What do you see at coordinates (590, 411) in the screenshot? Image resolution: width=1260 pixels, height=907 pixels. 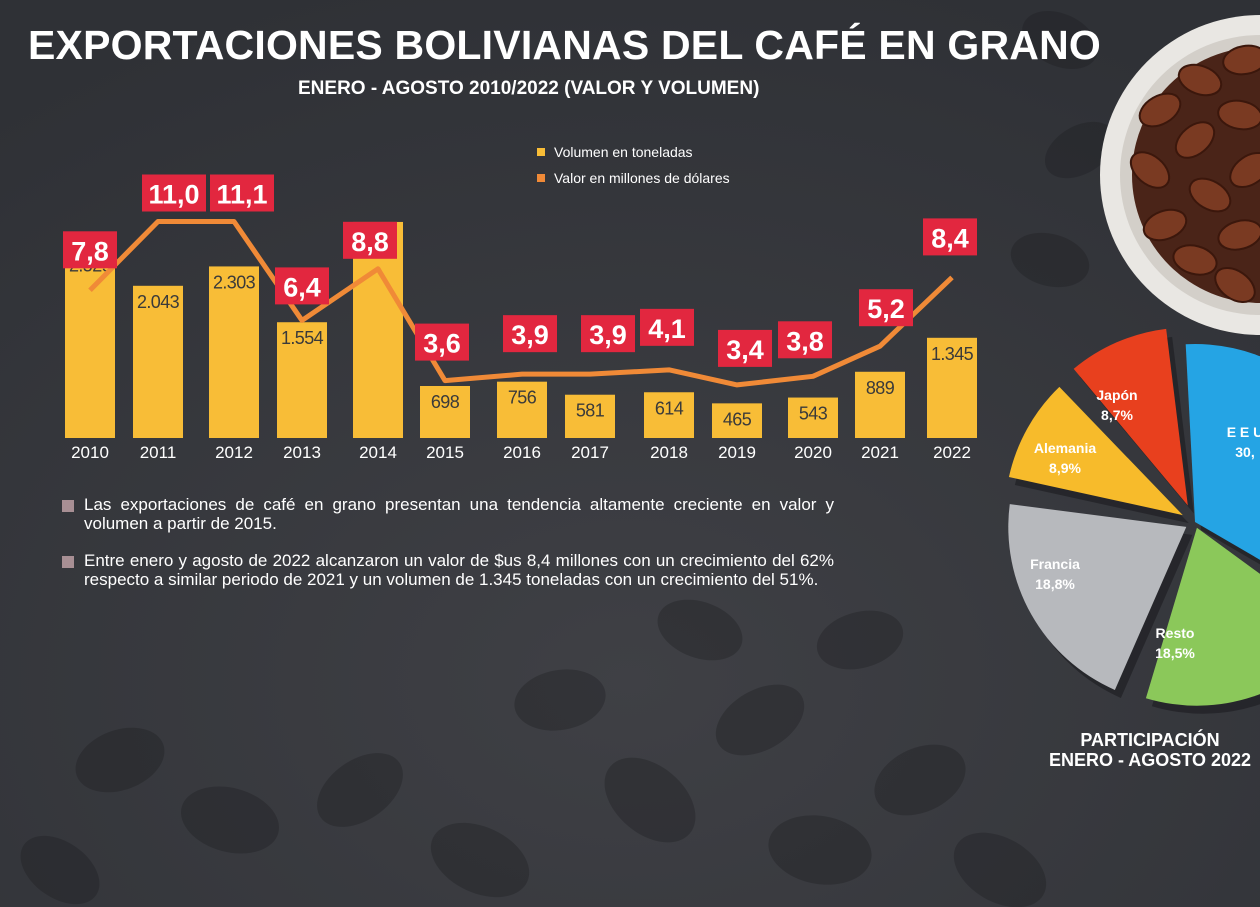 I see `volume-label: 581` at bounding box center [590, 411].